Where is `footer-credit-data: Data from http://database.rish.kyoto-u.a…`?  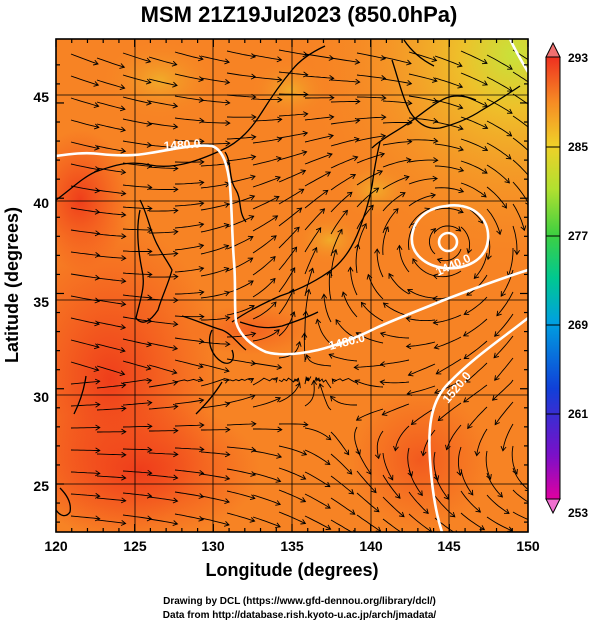
footer-credit-data: Data from http://database.rish.kyoto-u.a… is located at coordinates (299, 615).